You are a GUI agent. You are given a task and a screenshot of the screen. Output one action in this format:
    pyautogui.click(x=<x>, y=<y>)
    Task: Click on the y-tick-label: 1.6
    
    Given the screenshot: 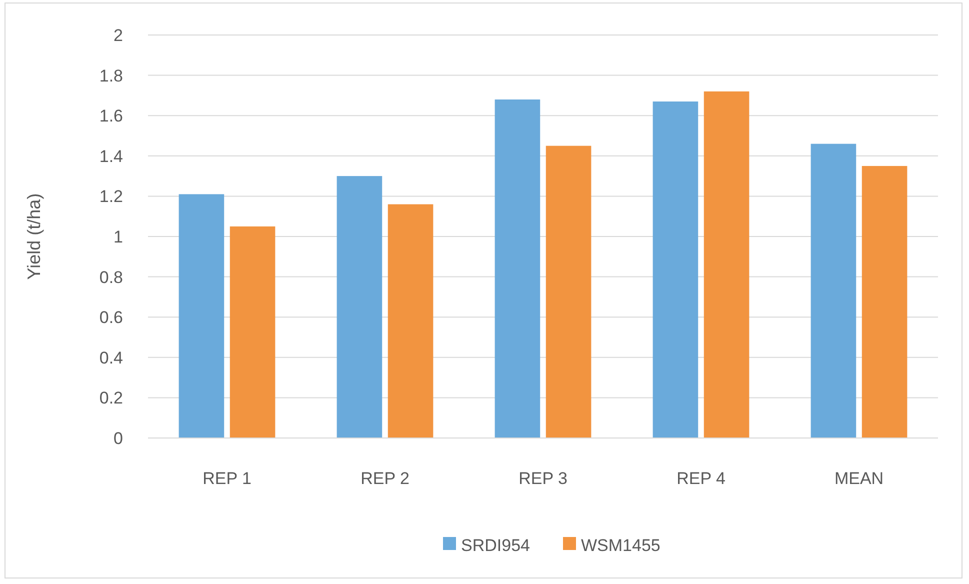 What is the action you would take?
    pyautogui.click(x=111, y=116)
    